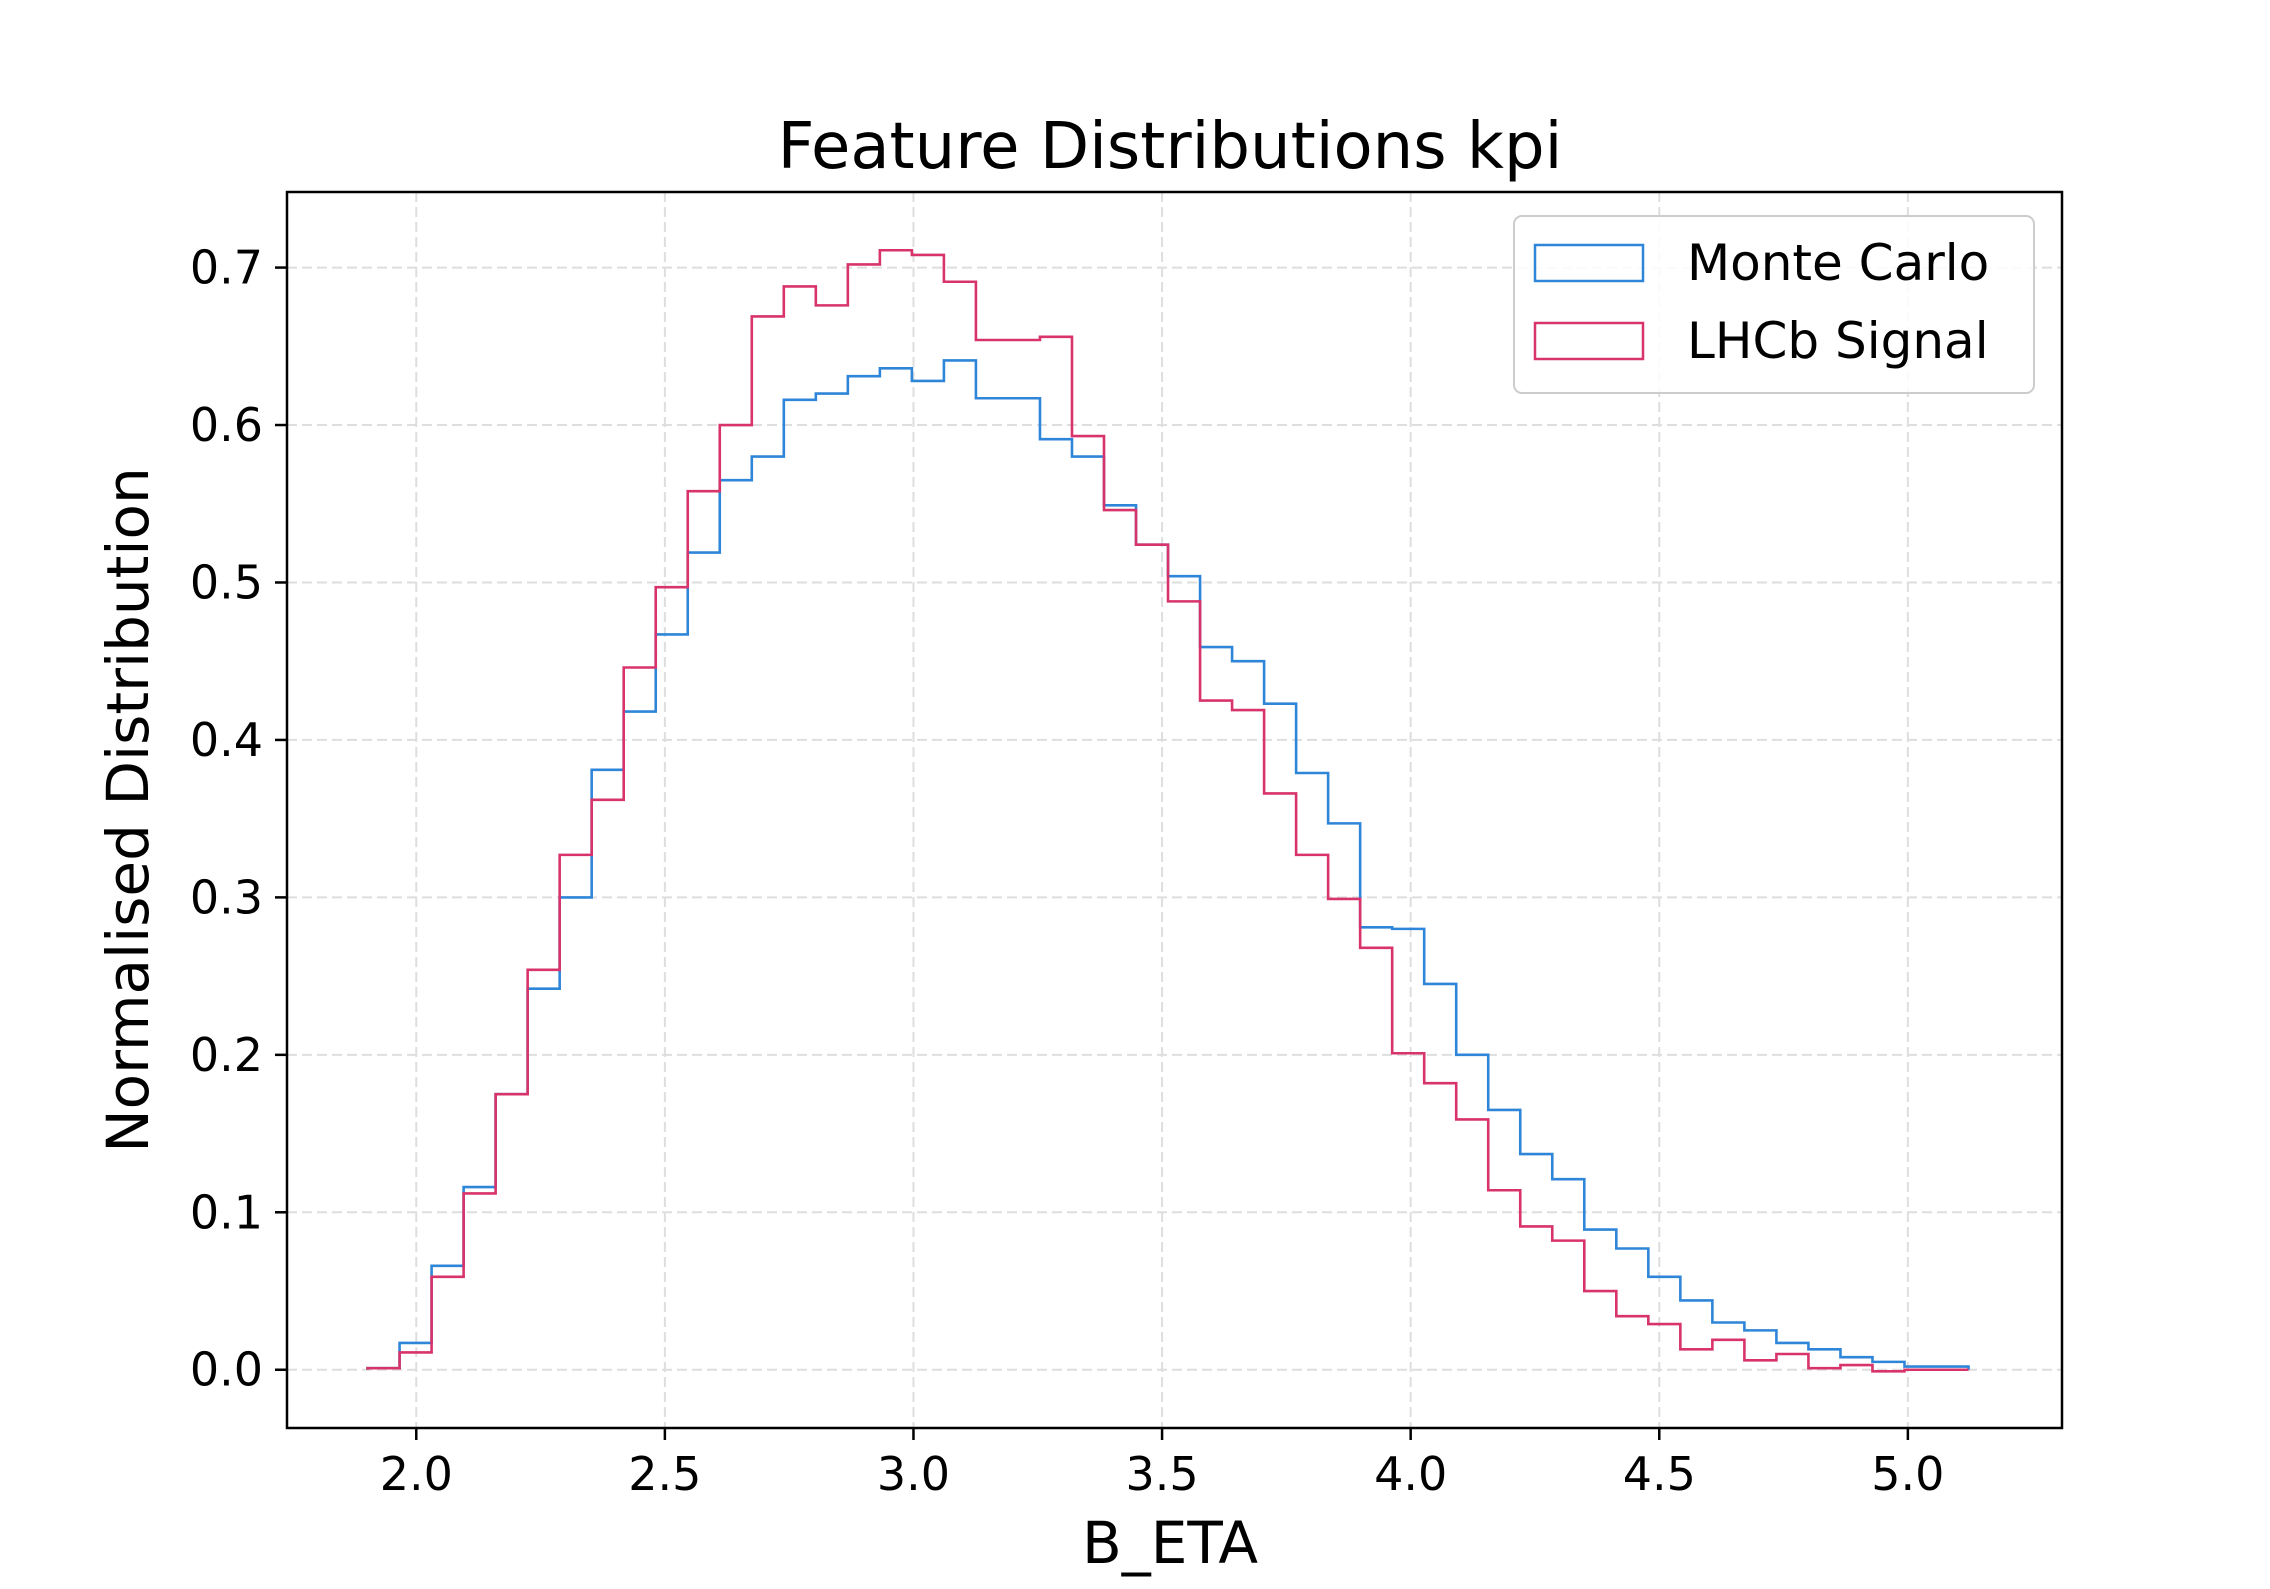 The width and height of the screenshot is (2270, 1589). Describe the element at coordinates (1838, 263) in the screenshot. I see `legend-label-monte-carlo: Monte Carlo` at that location.